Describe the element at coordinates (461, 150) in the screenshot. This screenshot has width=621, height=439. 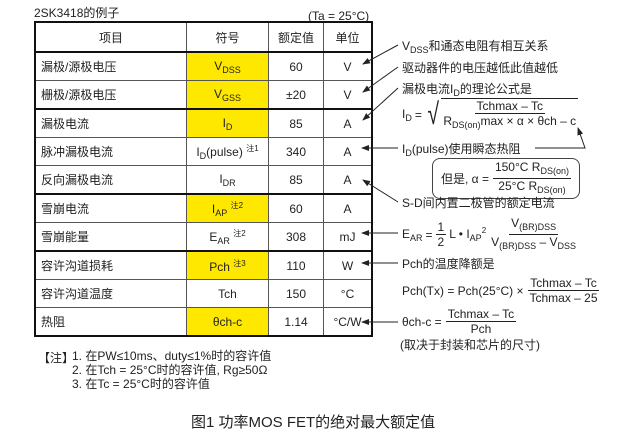
I see `annotation-id-pulse: ID(pulse)使用瞬态热阻` at that location.